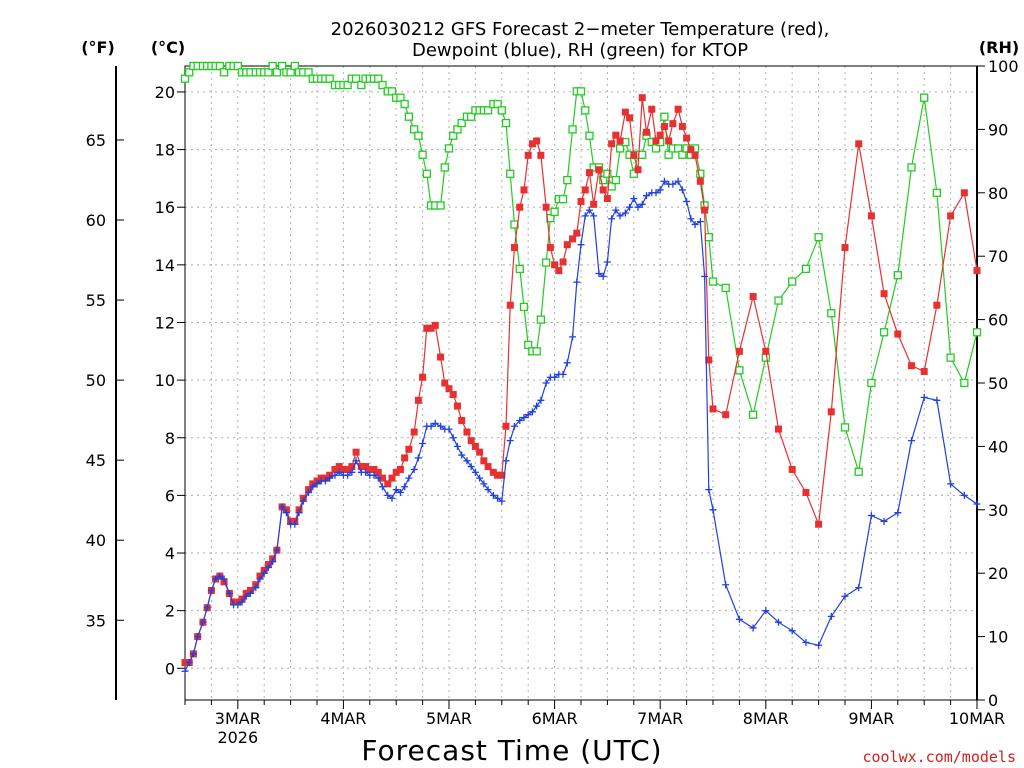 This screenshot has width=1024, height=768. Describe the element at coordinates (449, 718) in the screenshot. I see `x-tick-label: 5MAR` at that location.